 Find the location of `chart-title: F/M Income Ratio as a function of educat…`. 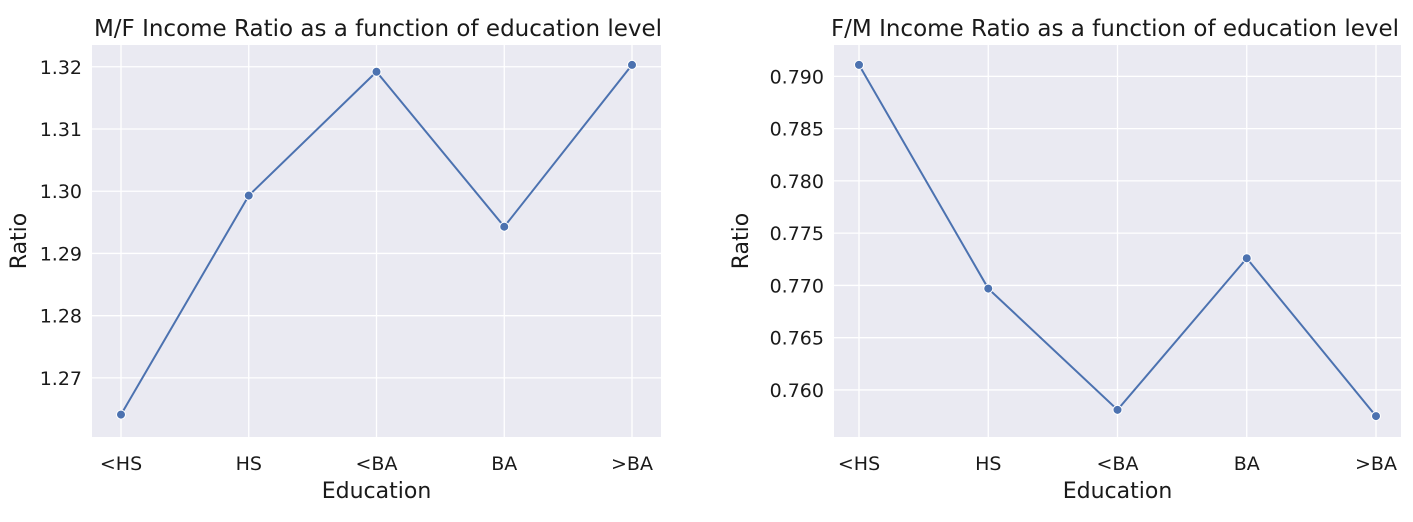

chart-title: F/M Income Ratio as a function of educat… is located at coordinates (1115, 29).